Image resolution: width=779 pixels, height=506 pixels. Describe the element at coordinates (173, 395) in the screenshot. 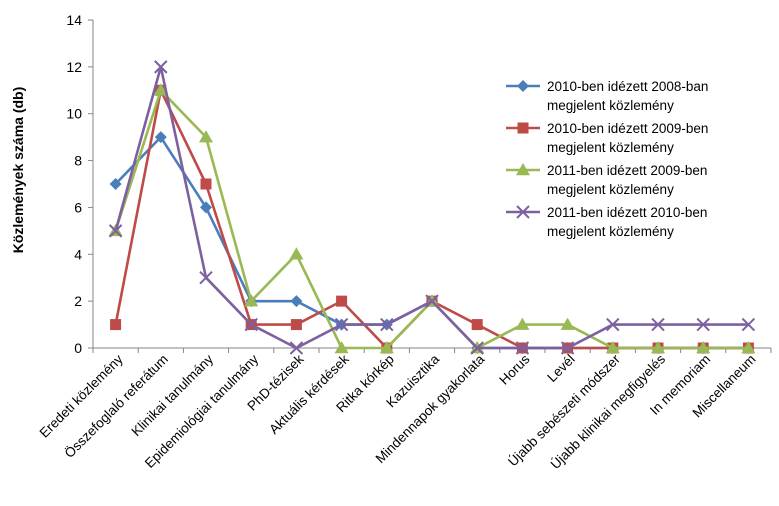

I see `x-category-label: Klinikai tanulmány` at that location.